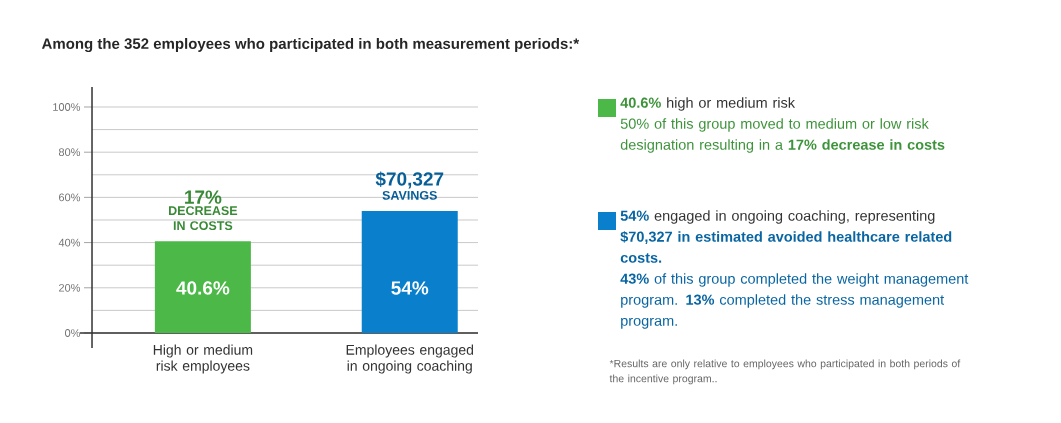 This screenshot has width=1061, height=423. I want to click on annotation: DECREASE IN COSTS, so click(203, 218).